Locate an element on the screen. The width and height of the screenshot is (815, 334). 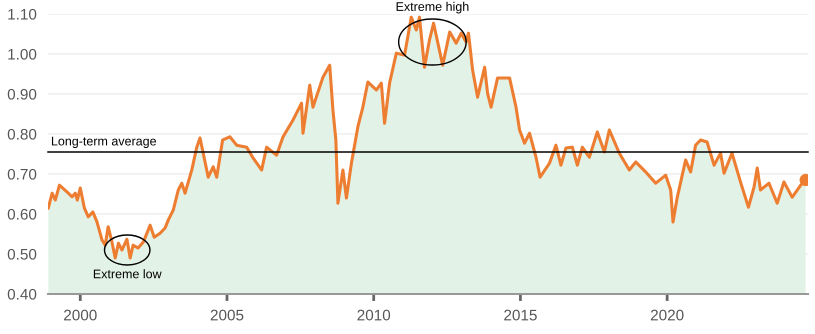
x-tick-label: 2015 is located at coordinates (520, 315).